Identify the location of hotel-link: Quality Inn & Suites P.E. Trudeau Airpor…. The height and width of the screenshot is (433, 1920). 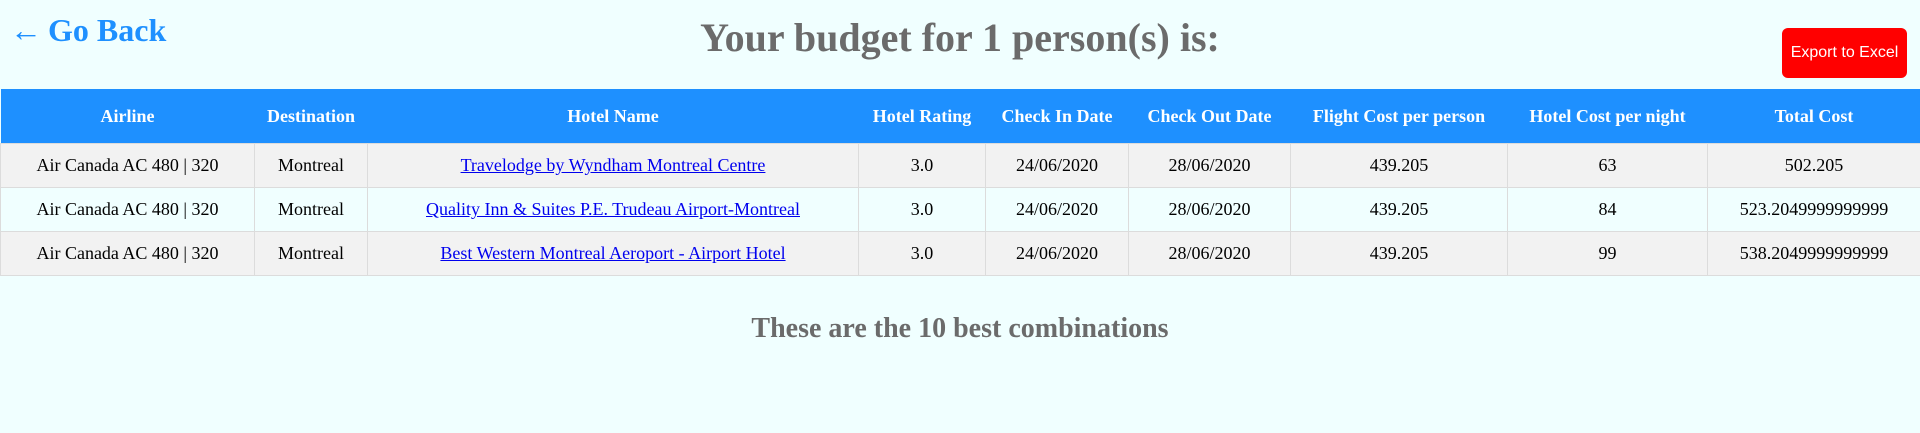
(613, 209).